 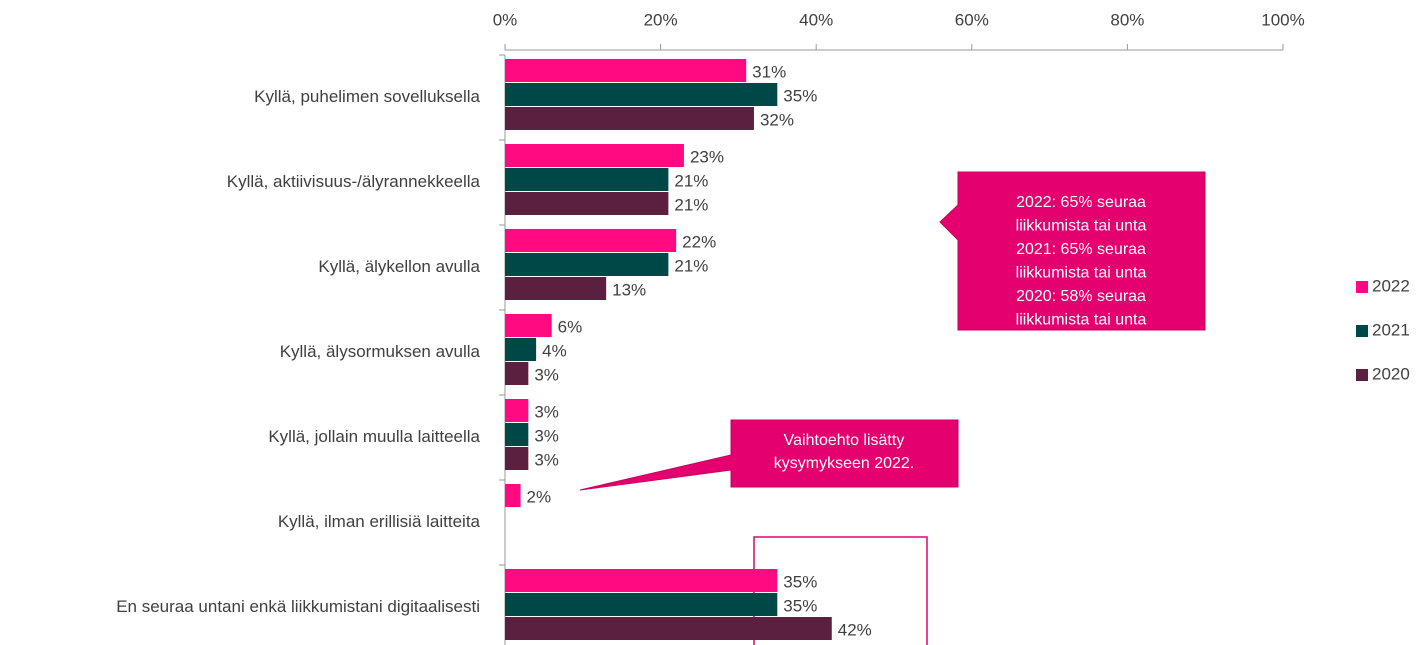 What do you see at coordinates (399, 266) in the screenshot?
I see `y-tick-label: Kyllä, älykellon avulla` at bounding box center [399, 266].